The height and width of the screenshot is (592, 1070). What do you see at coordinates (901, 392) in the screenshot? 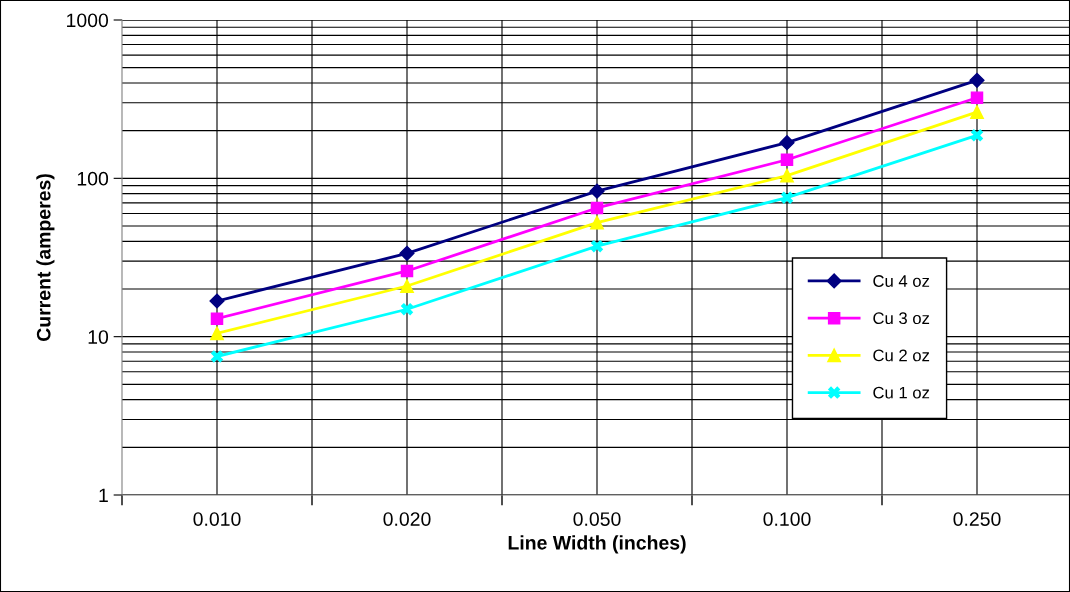
I see `legend-label: Cu 1 oz` at bounding box center [901, 392].